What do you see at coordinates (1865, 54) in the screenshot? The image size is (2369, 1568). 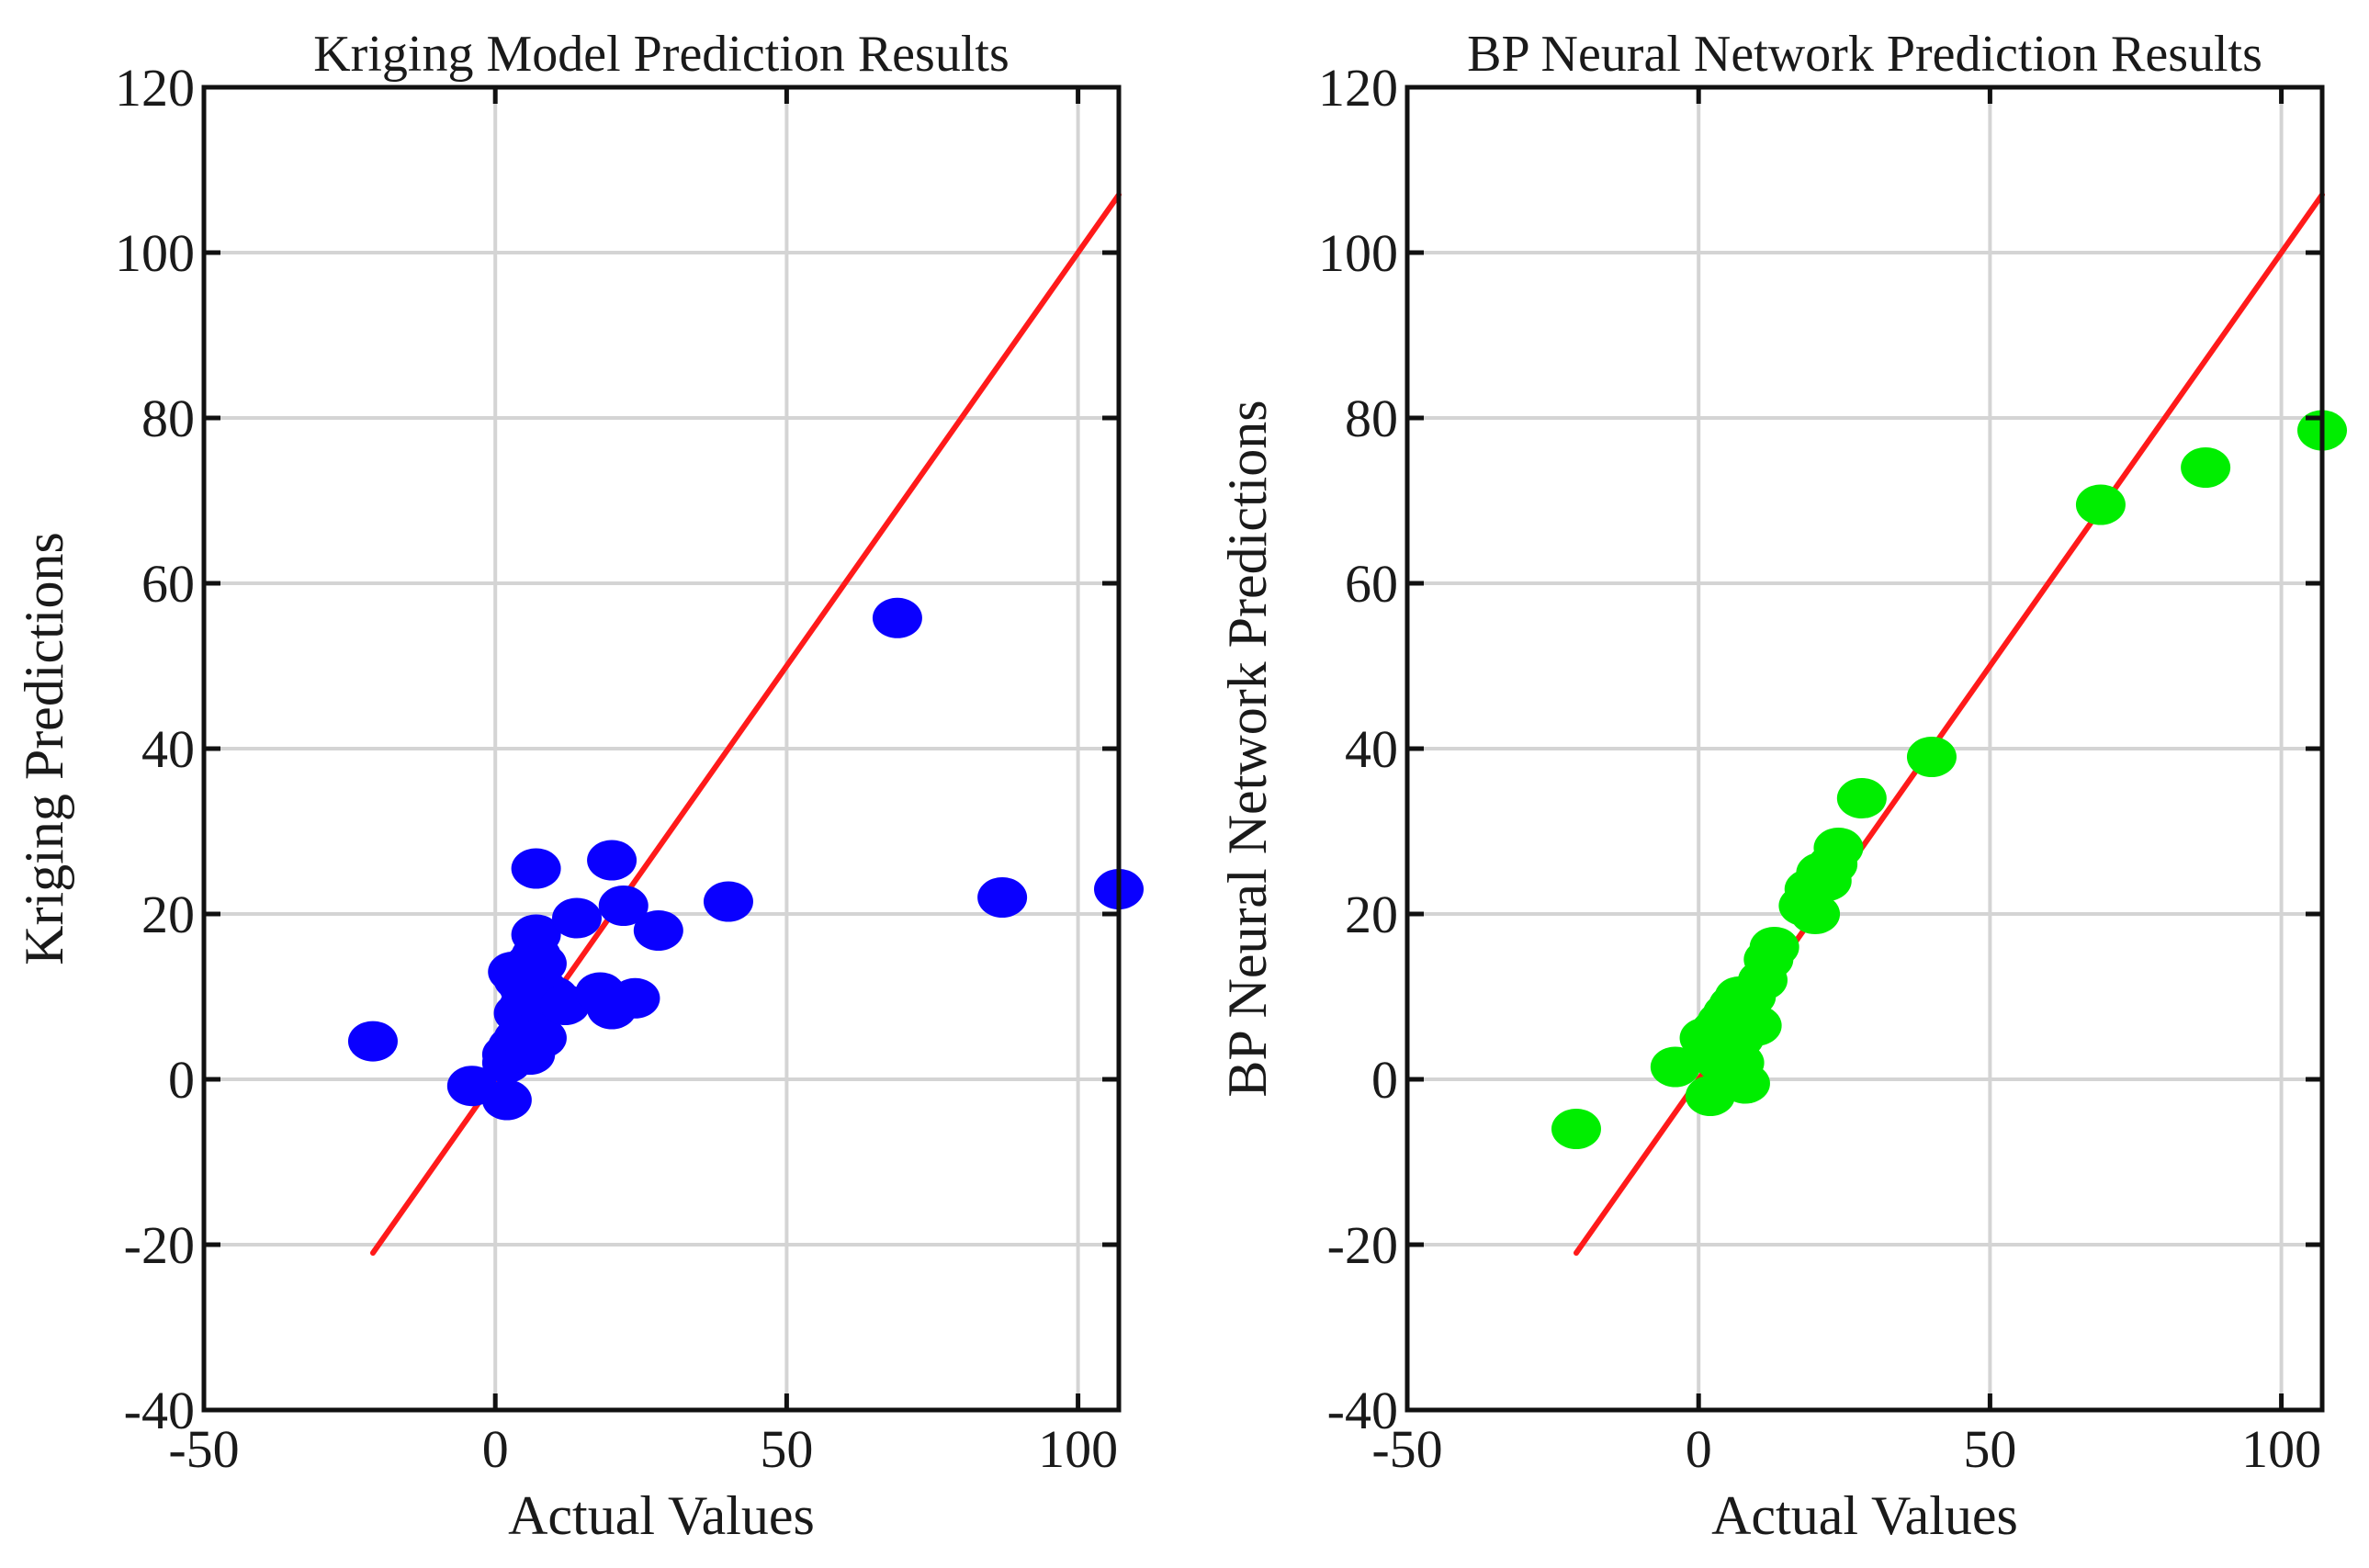 I see `chart-title: BP Neural Network Prediction Results` at bounding box center [1865, 54].